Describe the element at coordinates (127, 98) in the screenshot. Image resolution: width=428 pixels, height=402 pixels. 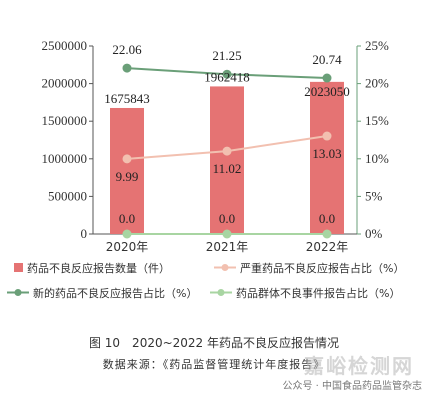
I see `bar-value-label: 1675843` at that location.